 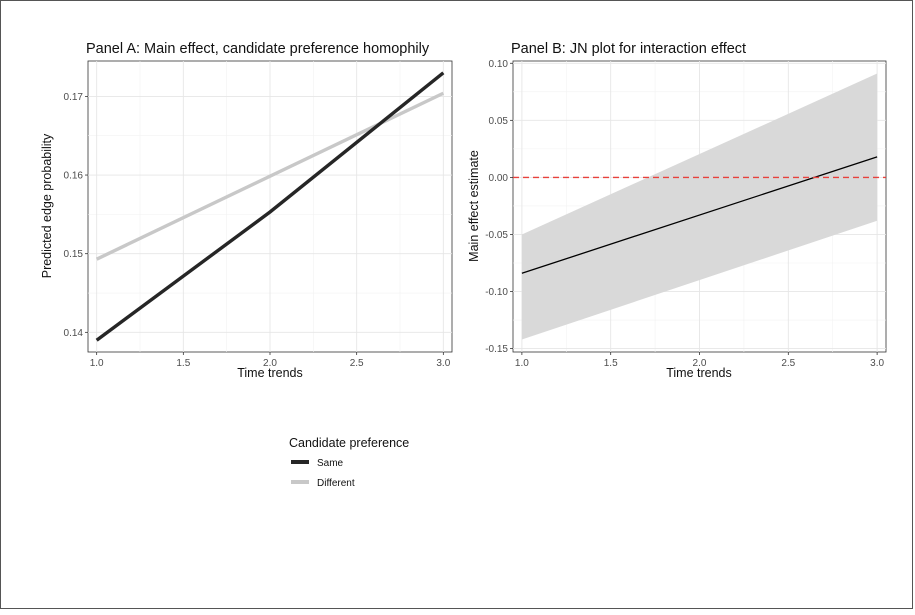 I want to click on panel-b-line-estimate, so click(x=699, y=215).